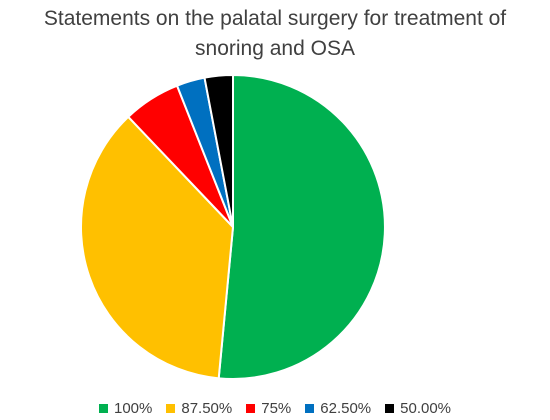 Image resolution: width=550 pixels, height=420 pixels. I want to click on legend-item-1: 100%, so click(125, 408).